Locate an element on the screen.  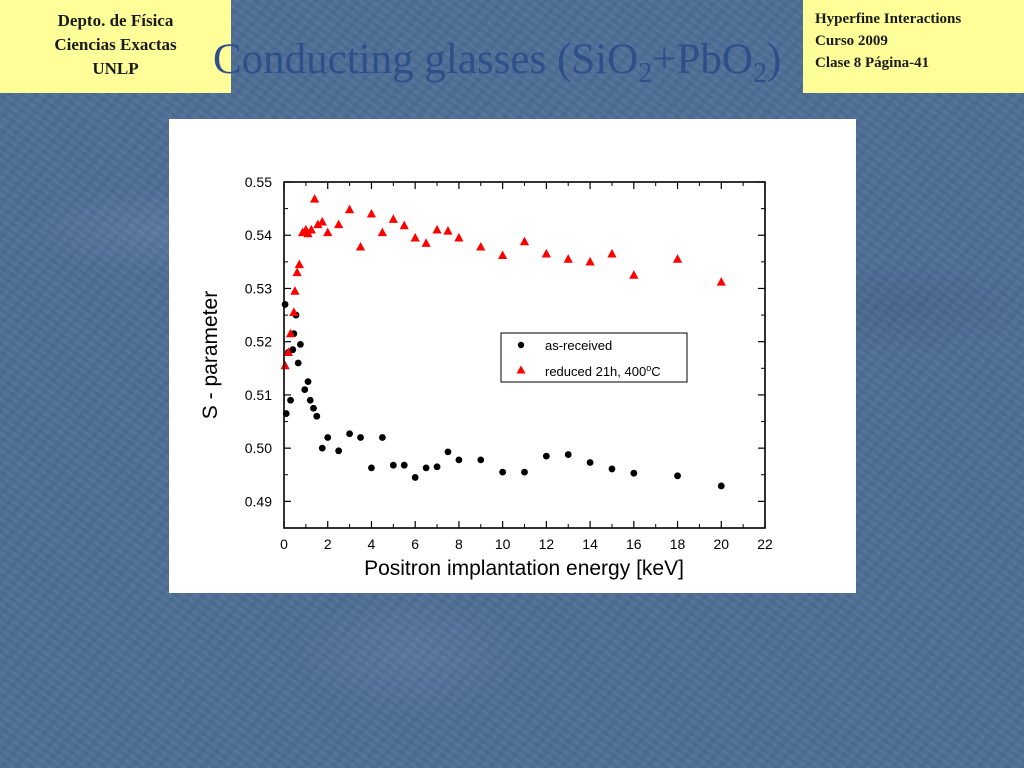
y-tick-label: 0.52 is located at coordinates (258, 342).